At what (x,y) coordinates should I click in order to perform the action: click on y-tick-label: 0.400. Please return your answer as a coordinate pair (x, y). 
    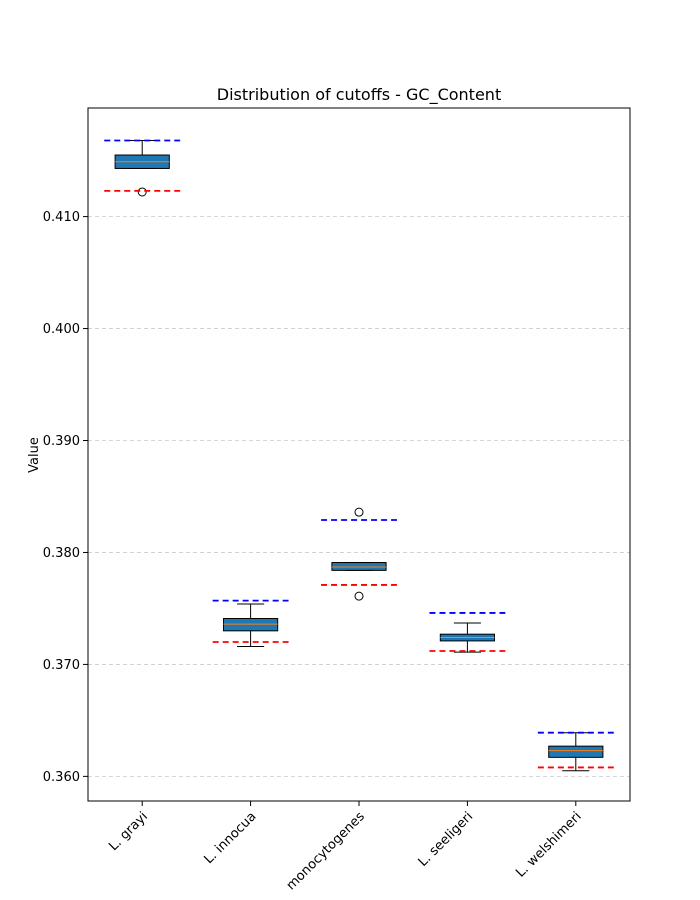
    Looking at the image, I should click on (61, 329).